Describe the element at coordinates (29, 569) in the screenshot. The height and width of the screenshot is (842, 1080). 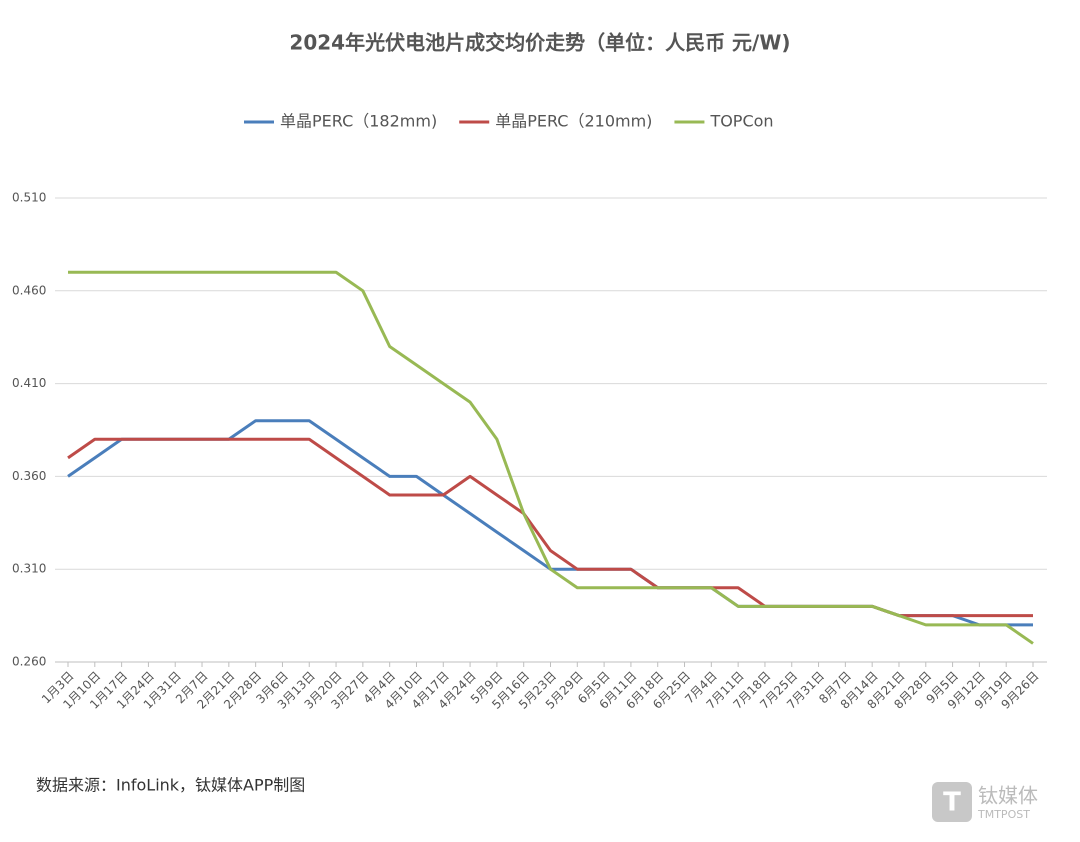
I see `y-tick-label: 0.310` at that location.